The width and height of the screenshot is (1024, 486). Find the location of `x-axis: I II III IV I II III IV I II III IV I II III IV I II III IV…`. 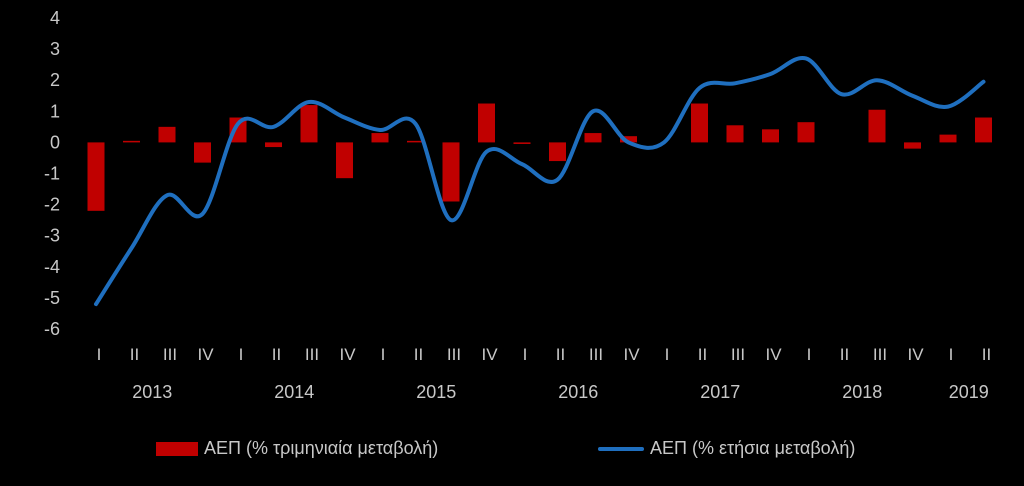

x-axis: I II III IV I II III IV I II III IV I II III IV I II III IV… is located at coordinates (544, 373).